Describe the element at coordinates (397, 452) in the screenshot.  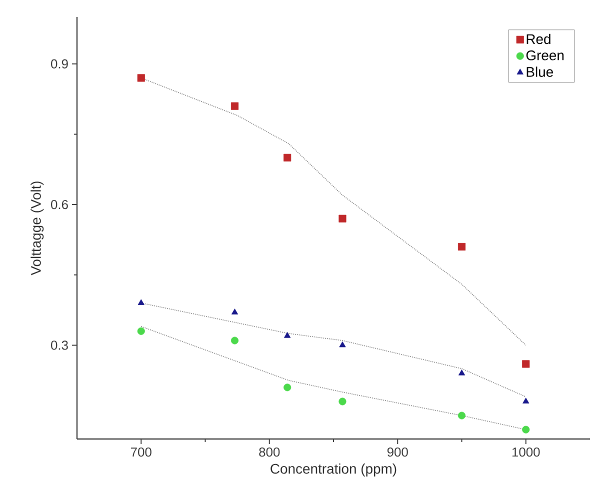
I see `x-tick-label: 900` at that location.